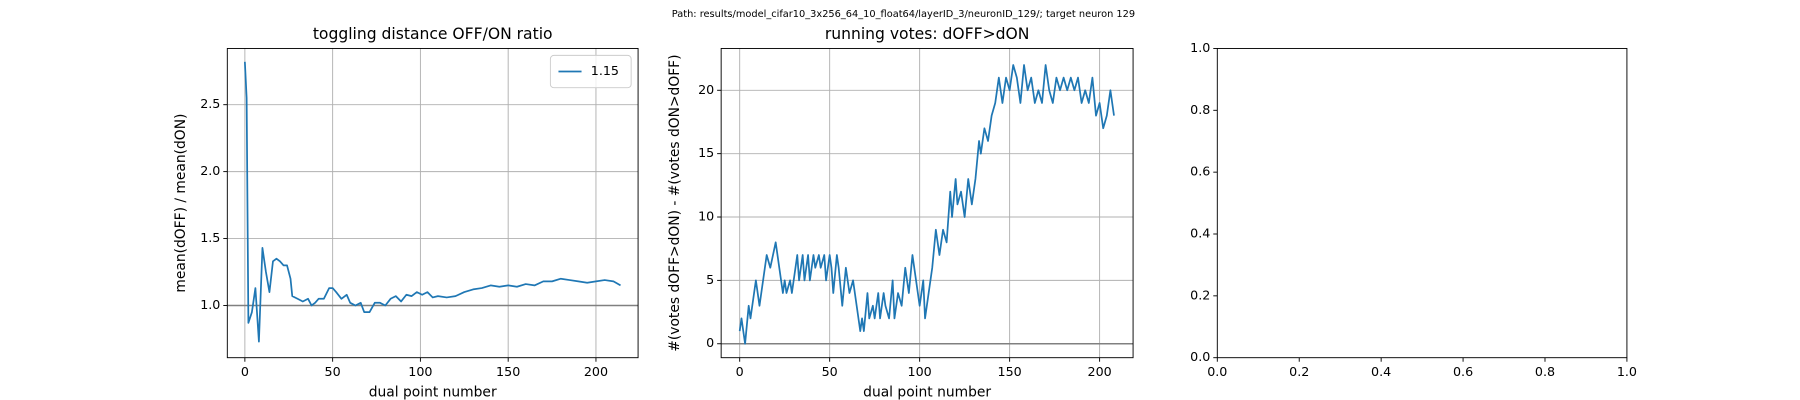 The height and width of the screenshot is (400, 1800). What do you see at coordinates (710, 279) in the screenshot?
I see `y-tick-label: 5` at bounding box center [710, 279].